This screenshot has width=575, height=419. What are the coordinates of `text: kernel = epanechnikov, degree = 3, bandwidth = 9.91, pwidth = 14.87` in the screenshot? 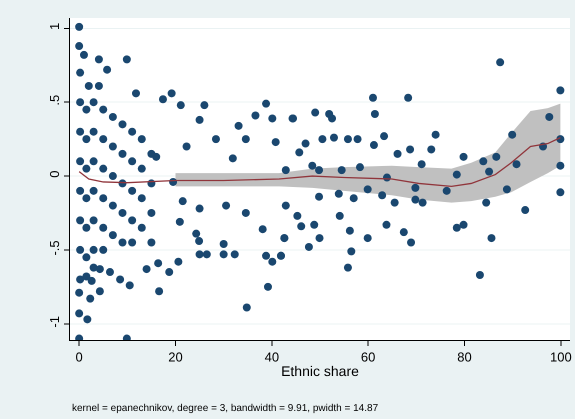 It's located at (225, 408).